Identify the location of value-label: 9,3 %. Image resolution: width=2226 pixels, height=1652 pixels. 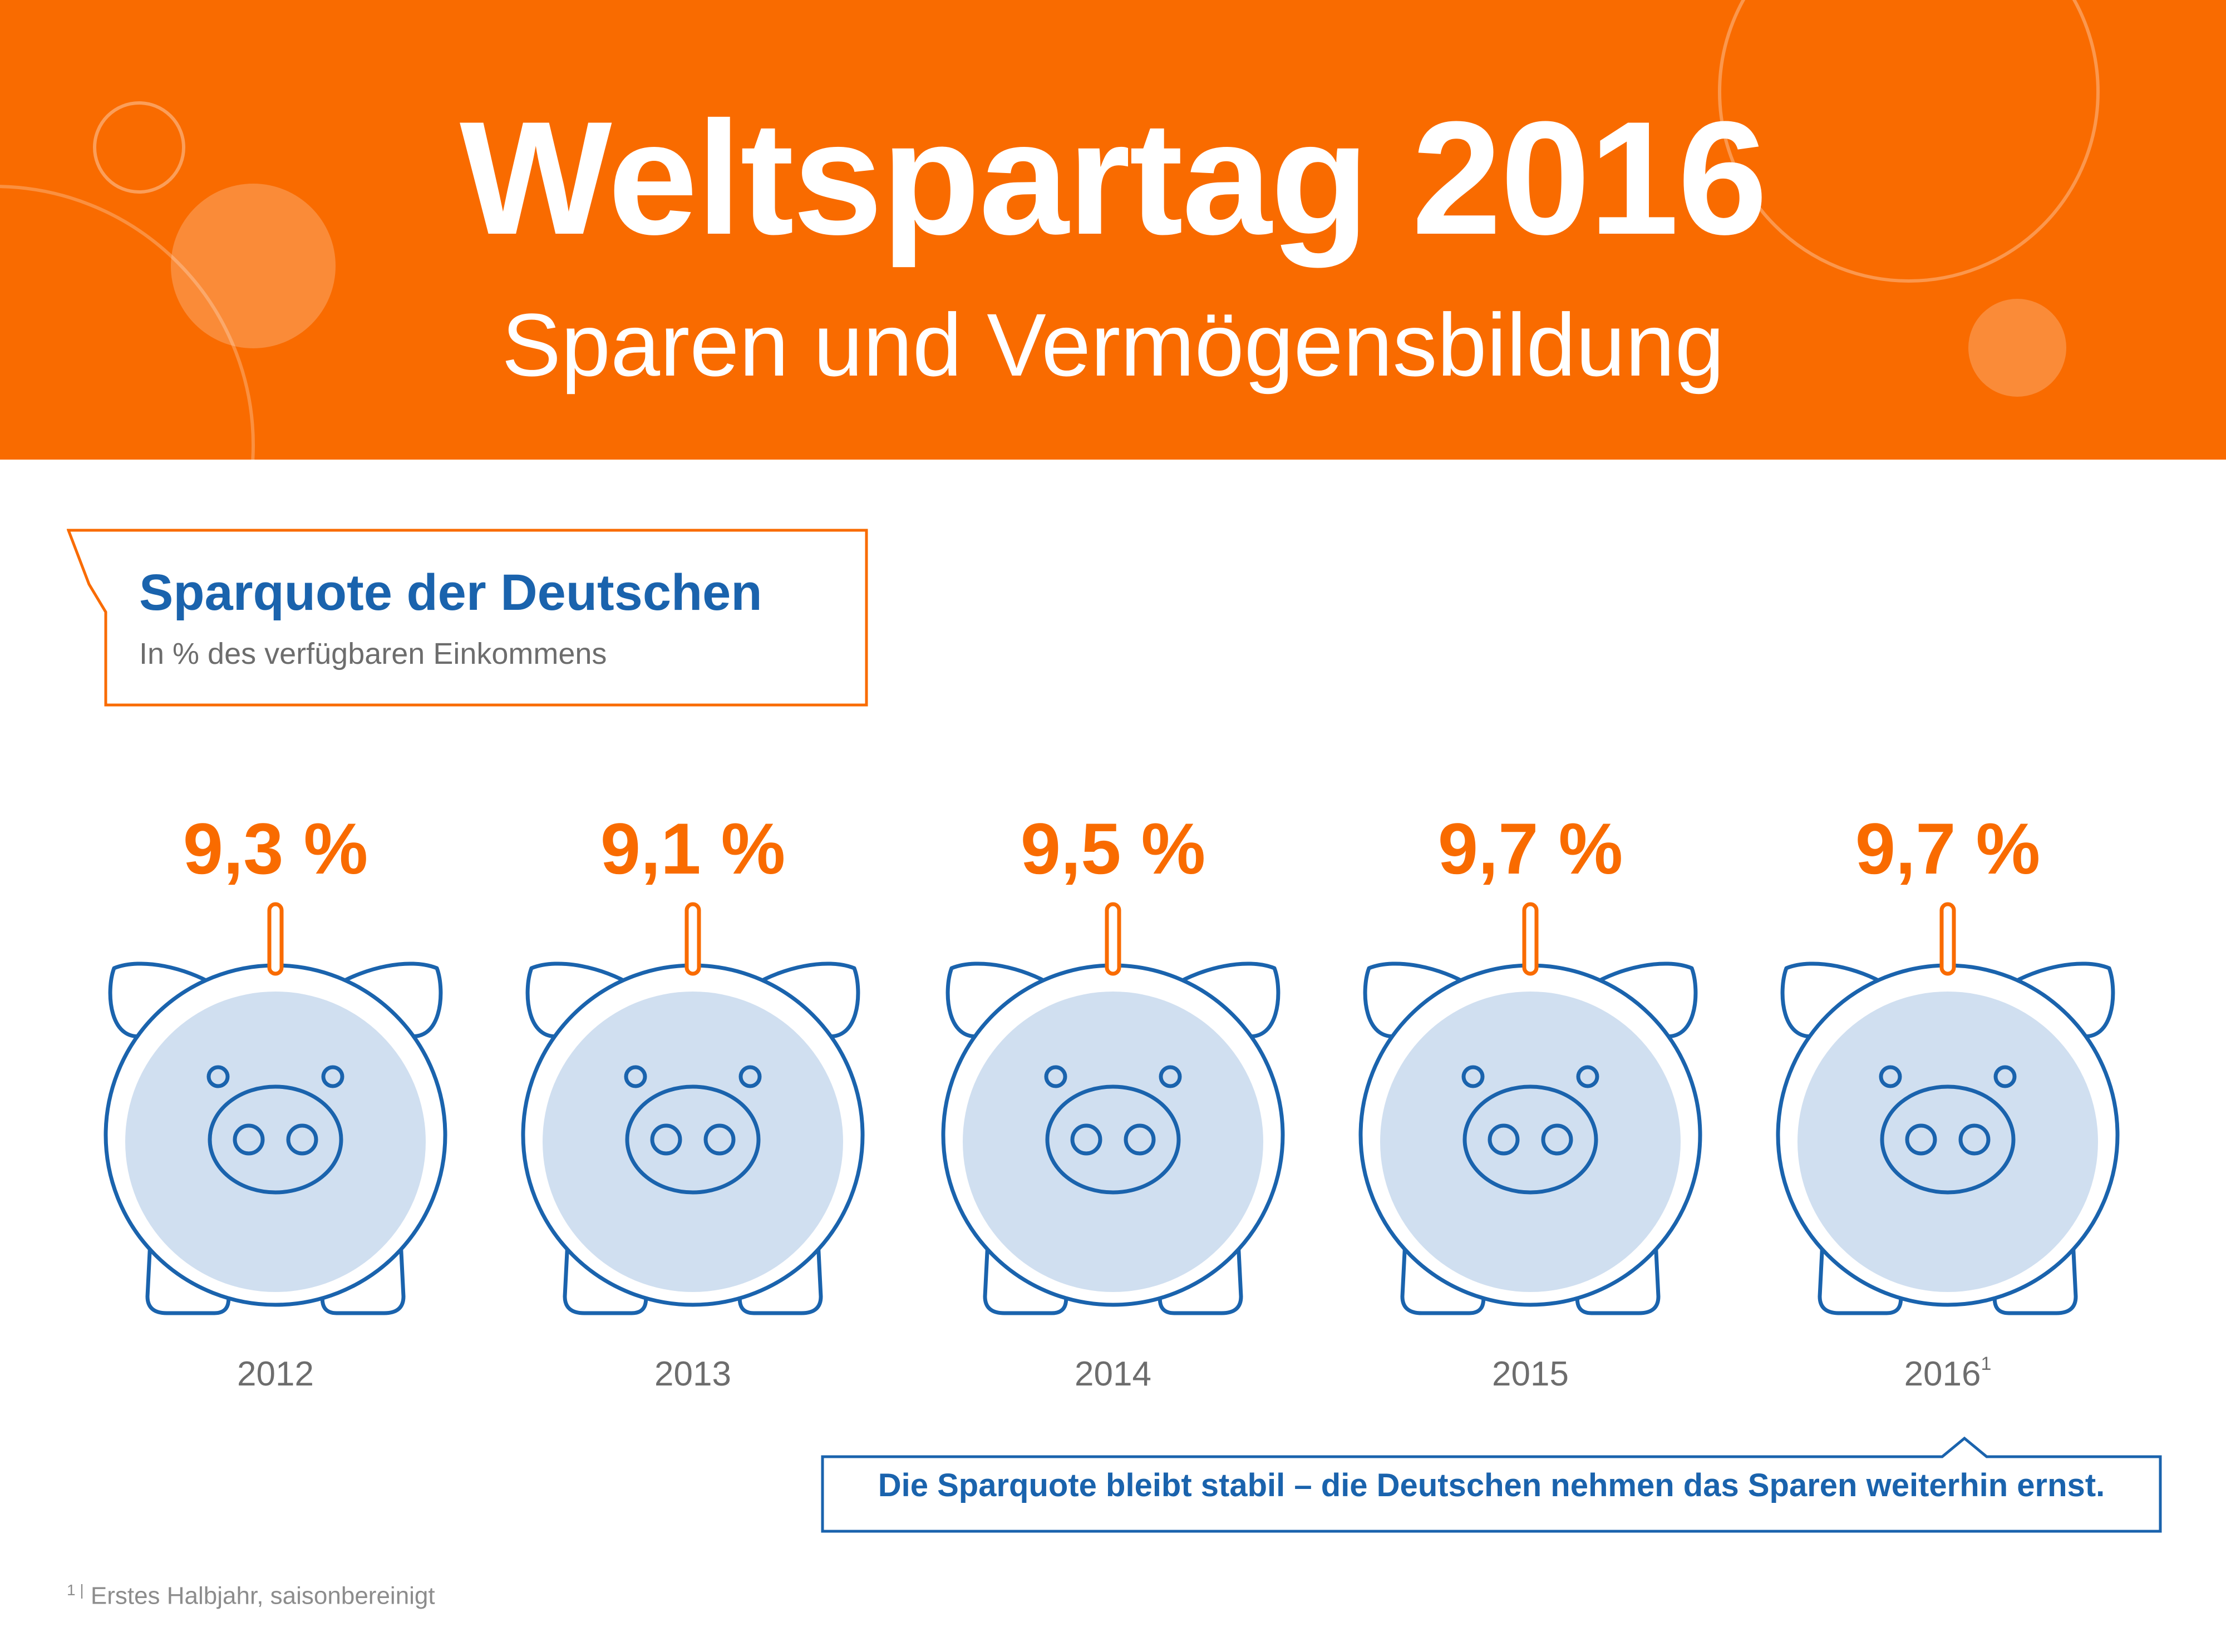
(275, 848).